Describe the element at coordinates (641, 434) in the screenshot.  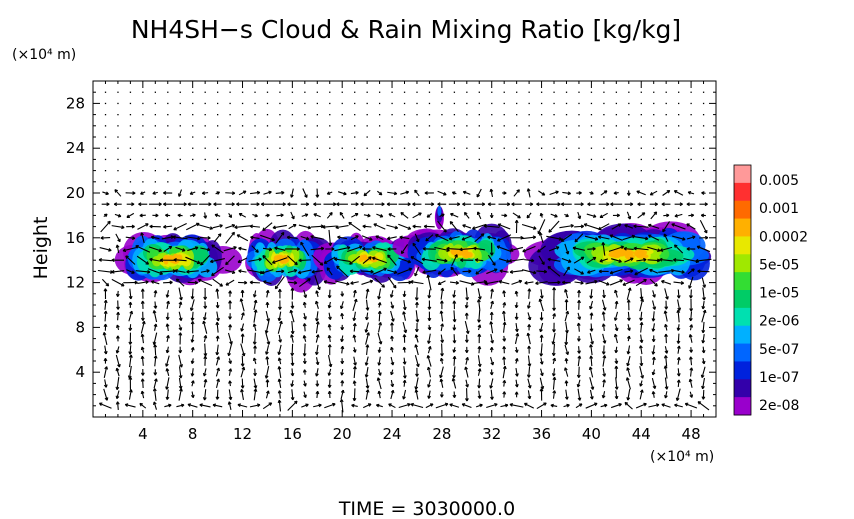
I see `x-tick-label: 44` at that location.